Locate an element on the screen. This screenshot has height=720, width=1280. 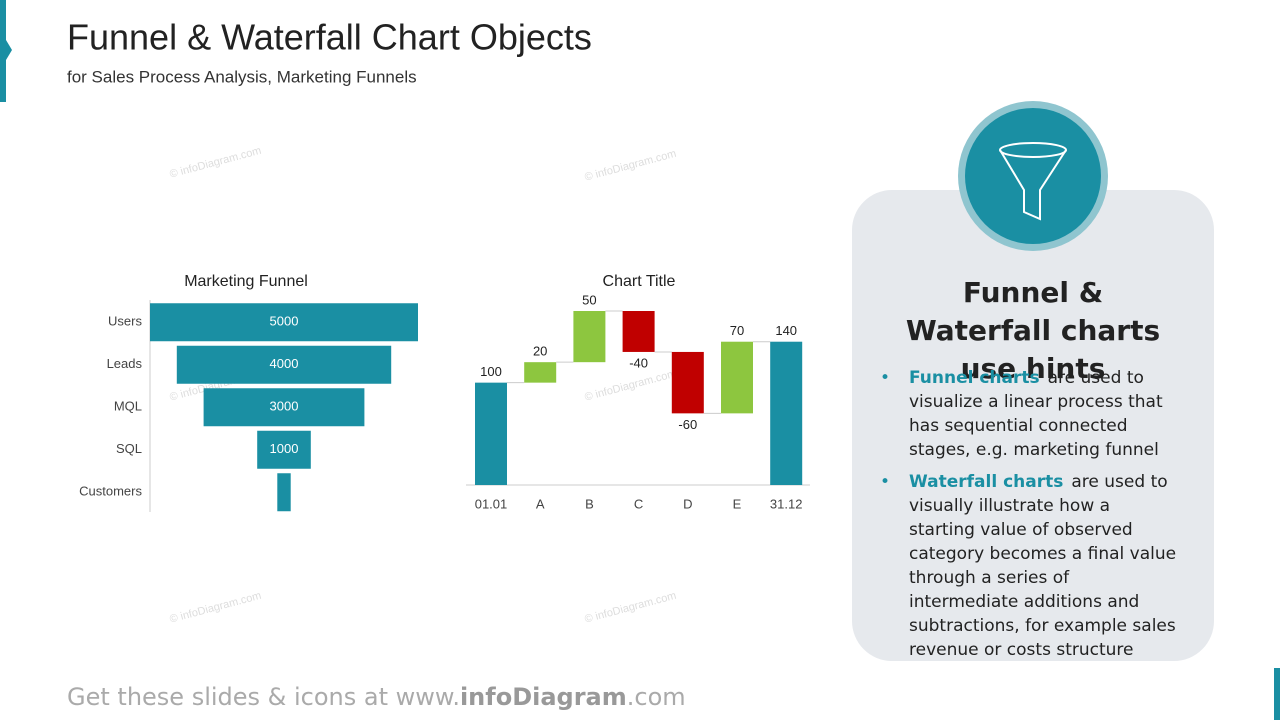
funnel-icon is located at coordinates (1033, 181).